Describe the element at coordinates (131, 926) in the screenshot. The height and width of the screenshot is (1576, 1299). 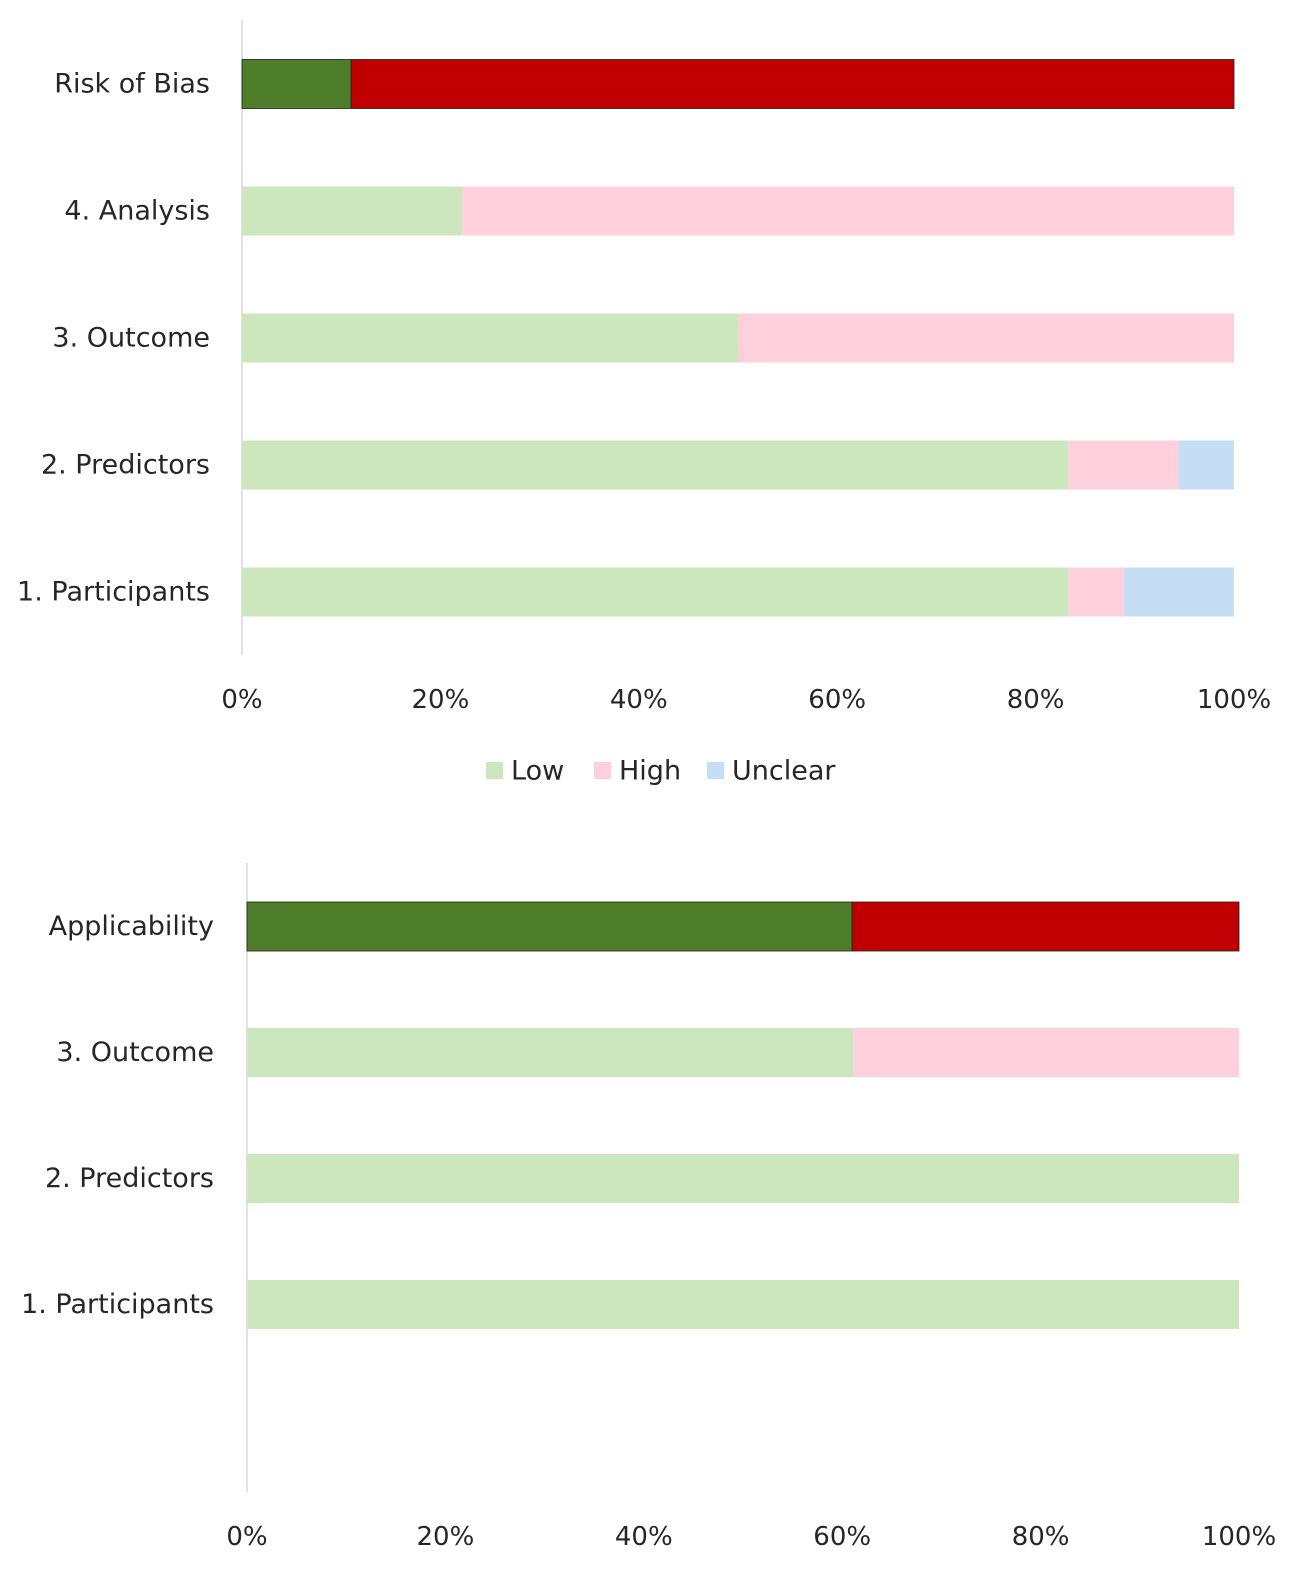
I see `category-label: Applicability` at that location.